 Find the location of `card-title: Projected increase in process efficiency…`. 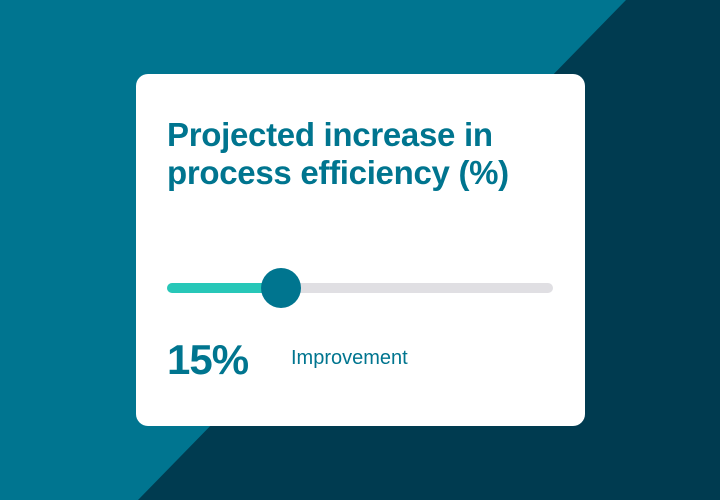

card-title: Projected increase in process efficiency… is located at coordinates (338, 153).